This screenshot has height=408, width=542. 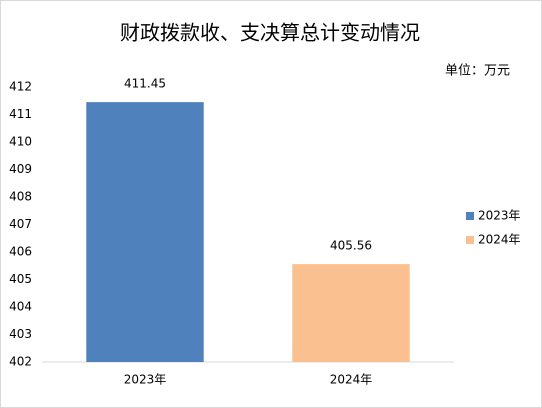 I want to click on y-tick-label: 403, so click(x=20, y=334).